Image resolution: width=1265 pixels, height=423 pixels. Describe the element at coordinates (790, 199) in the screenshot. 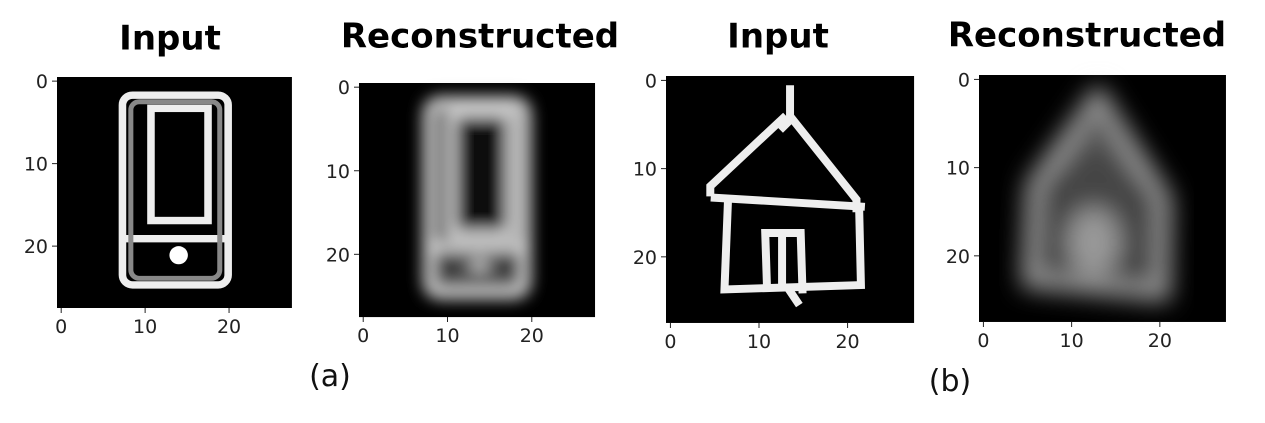

I see `input-house-image` at that location.